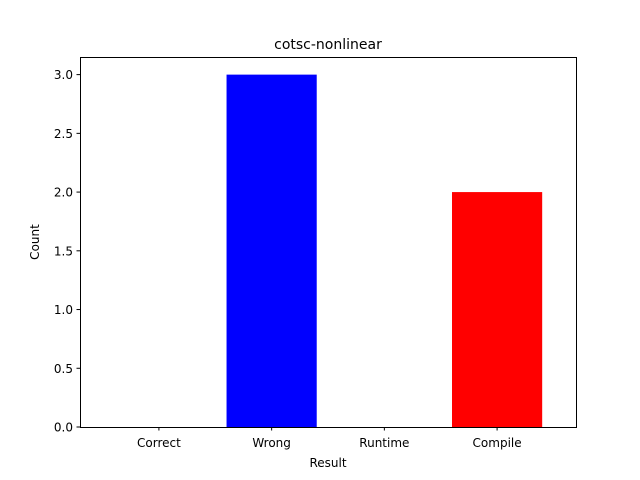 Image resolution: width=640 pixels, height=480 pixels. Describe the element at coordinates (327, 463) in the screenshot. I see `x-axis-label: Result` at that location.